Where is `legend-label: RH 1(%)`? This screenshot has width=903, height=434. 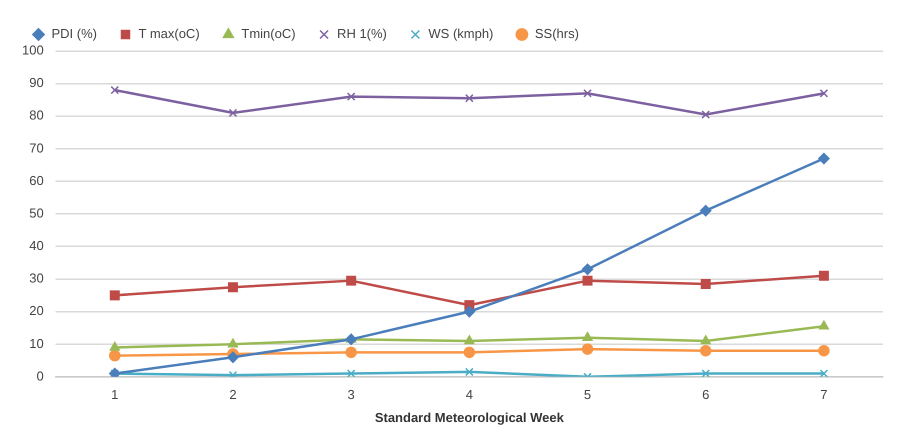 legend-label: RH 1(%) is located at coordinates (362, 34).